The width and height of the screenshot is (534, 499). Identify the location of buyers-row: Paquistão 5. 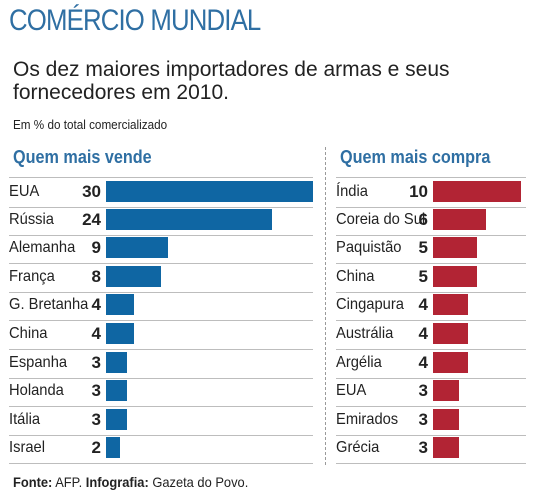
(431, 249).